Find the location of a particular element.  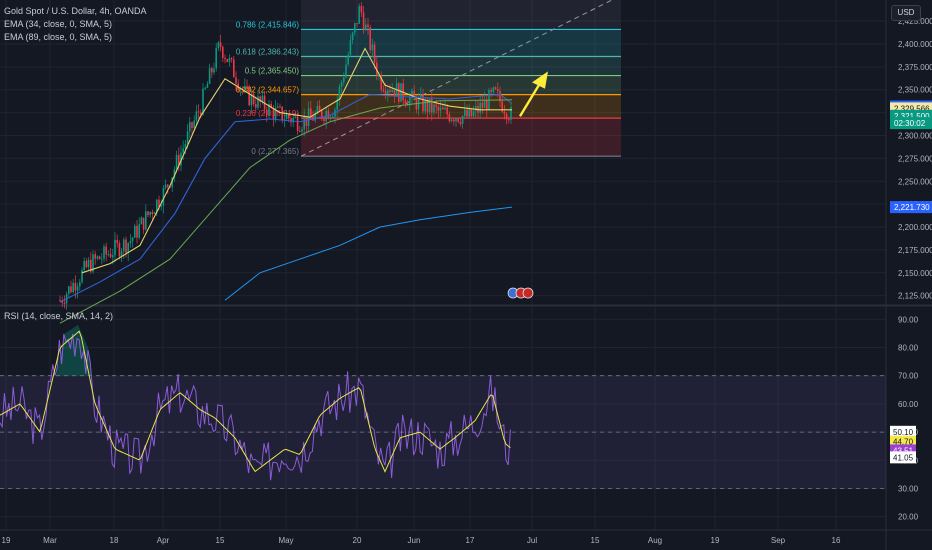

rsi-label: 50.10 is located at coordinates (903, 432).